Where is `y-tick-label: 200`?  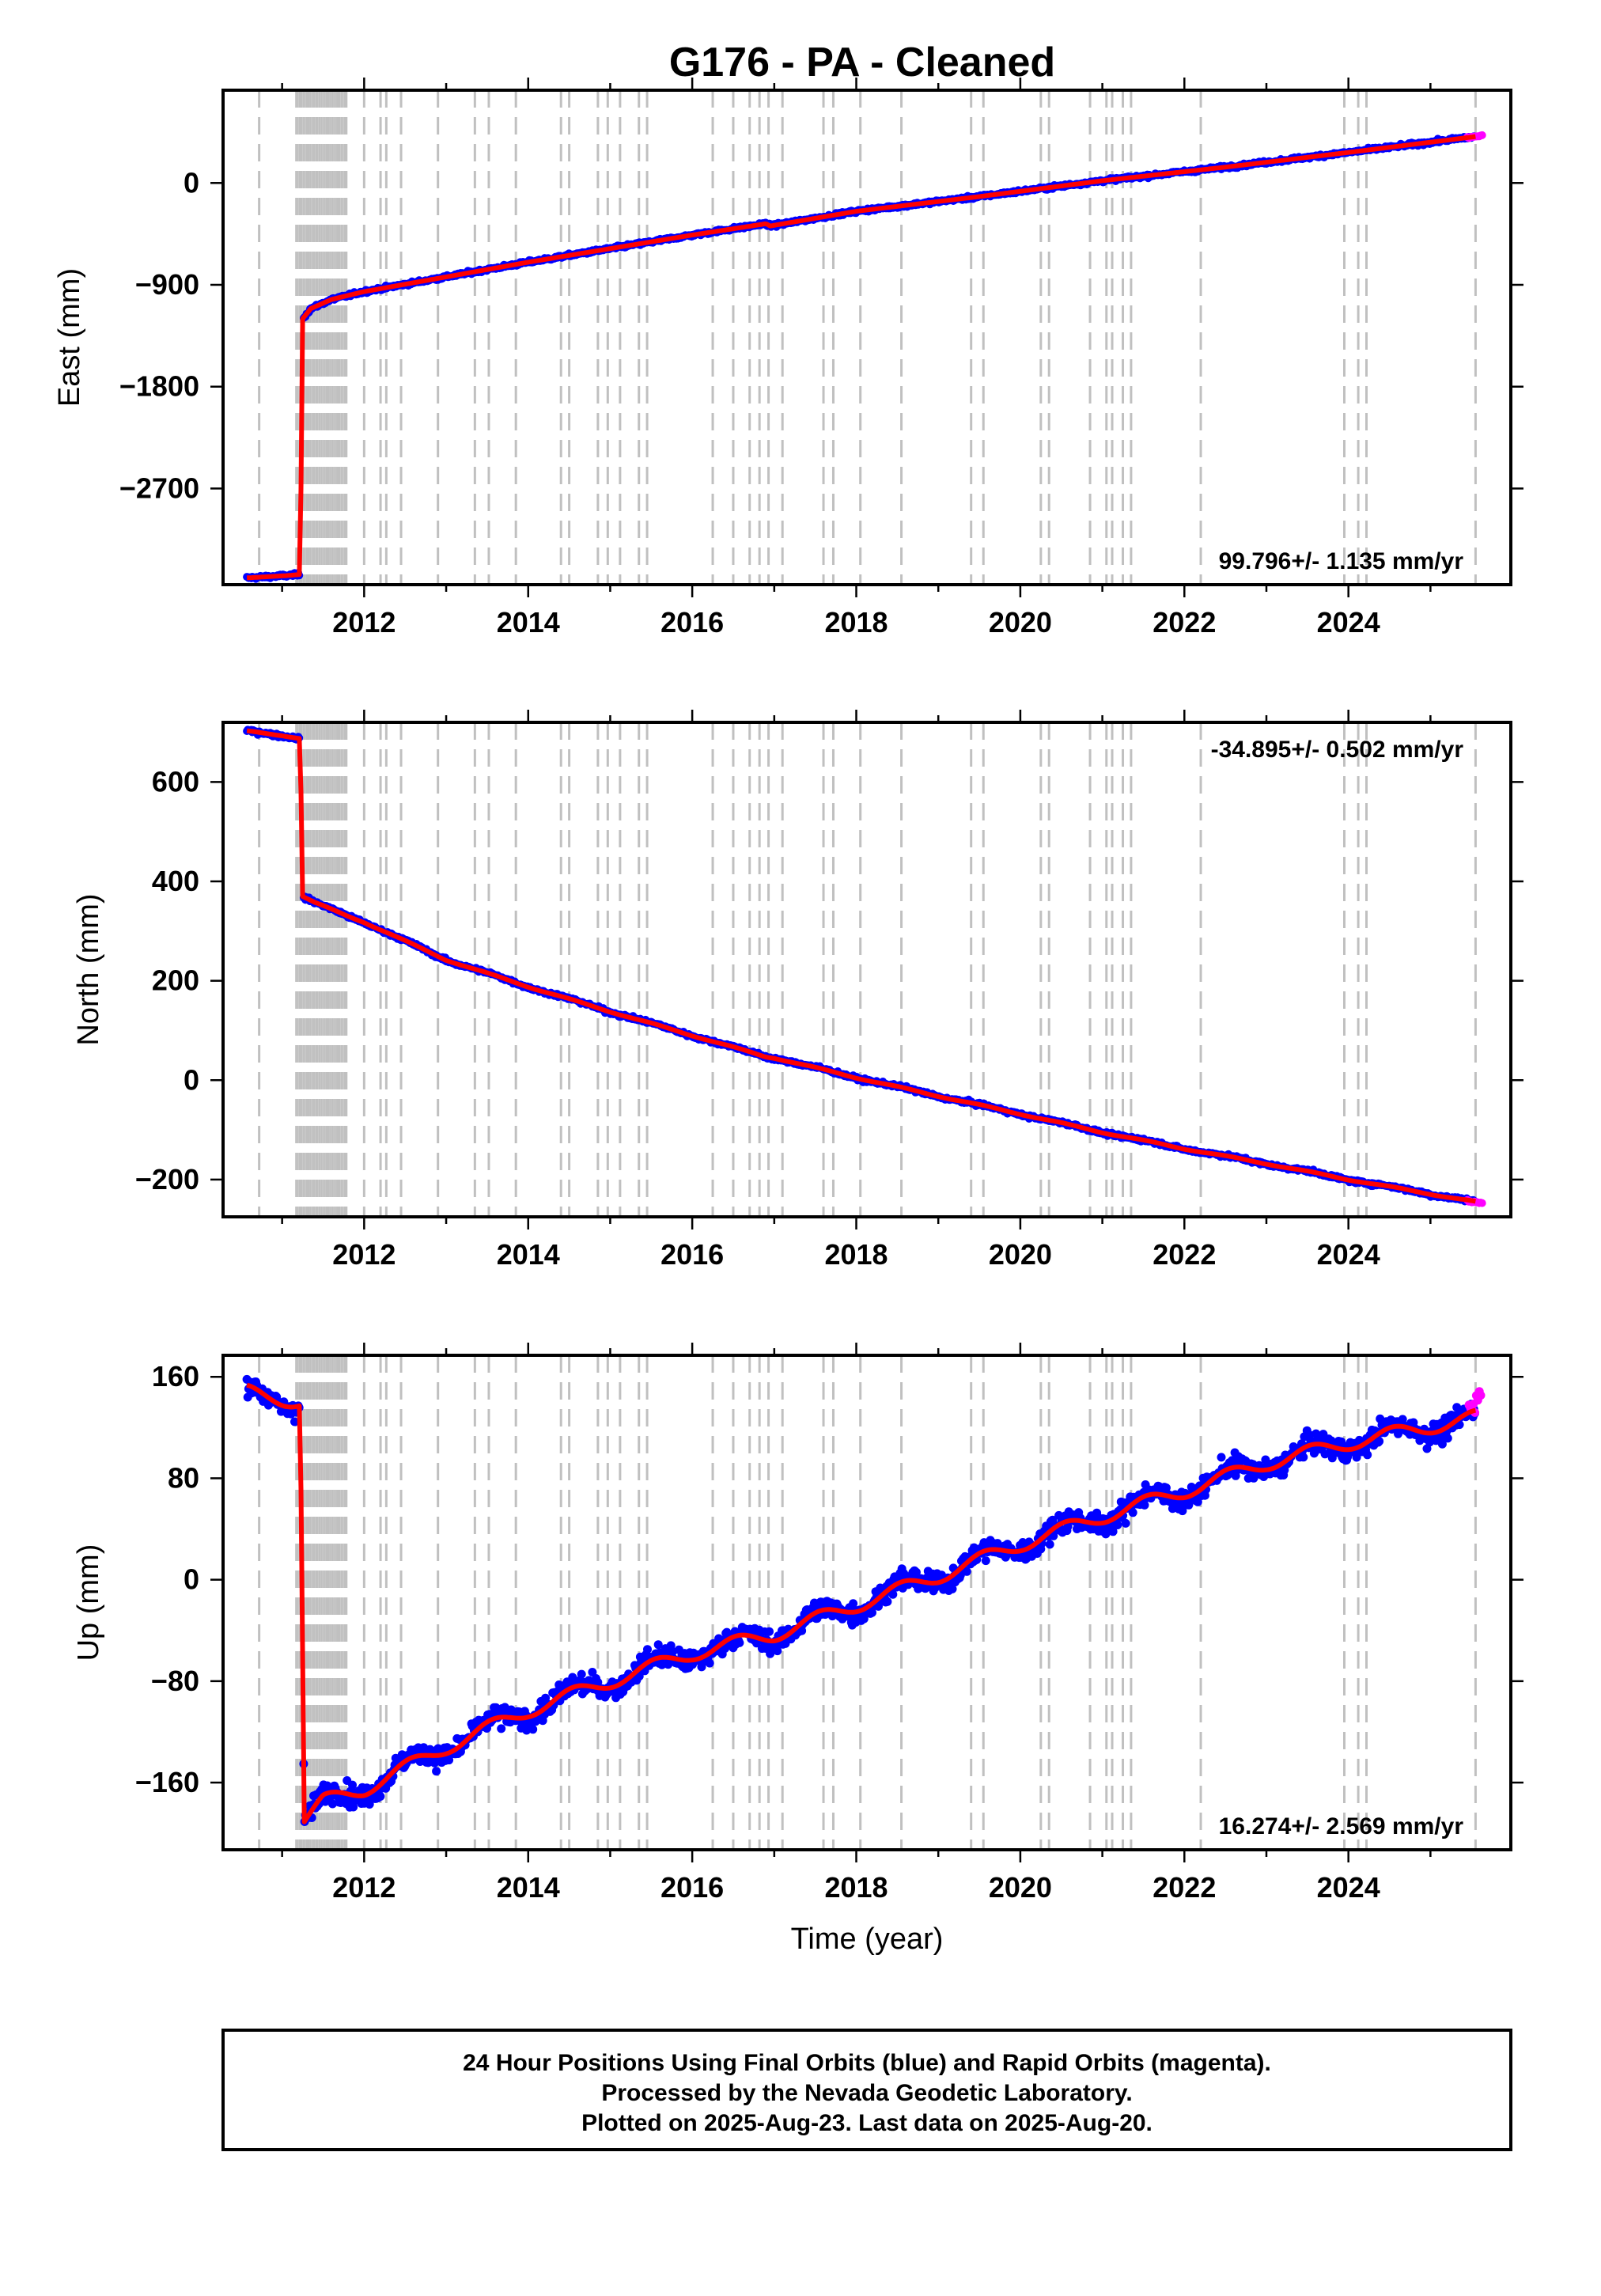 y-tick-label: 200 is located at coordinates (175, 980).